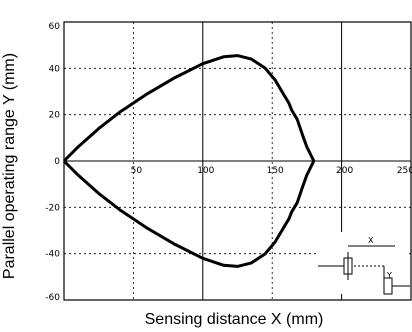 This screenshot has height=332, width=412. What do you see at coordinates (55, 27) in the screenshot?
I see `y-tick-label: 60` at bounding box center [55, 27].